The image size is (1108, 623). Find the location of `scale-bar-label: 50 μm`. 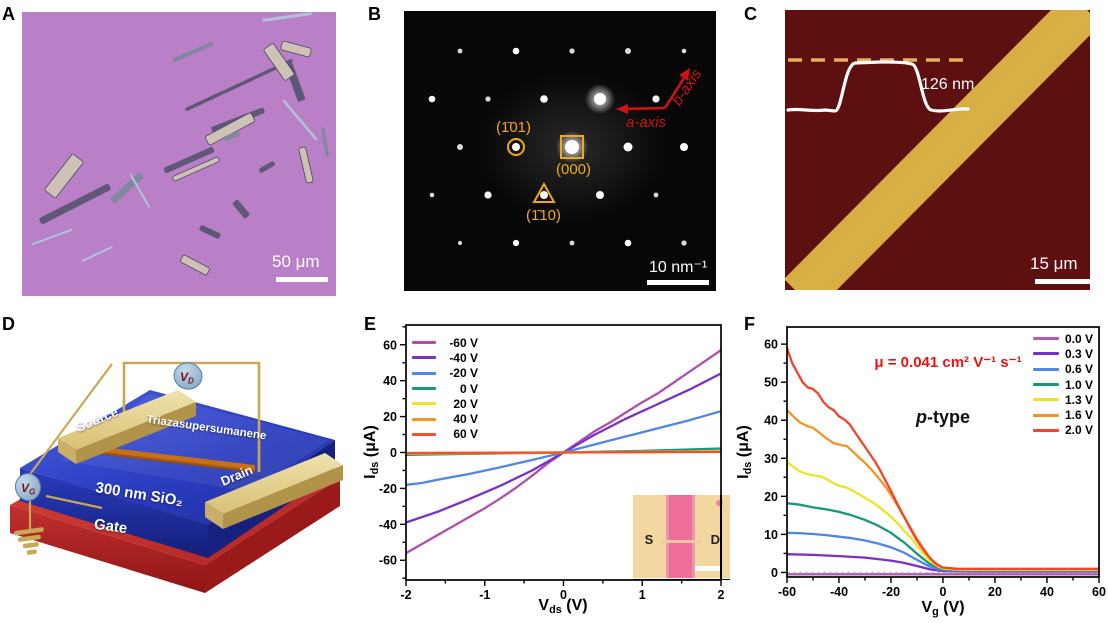

scale-bar-label: 50 μm is located at coordinates (296, 261).